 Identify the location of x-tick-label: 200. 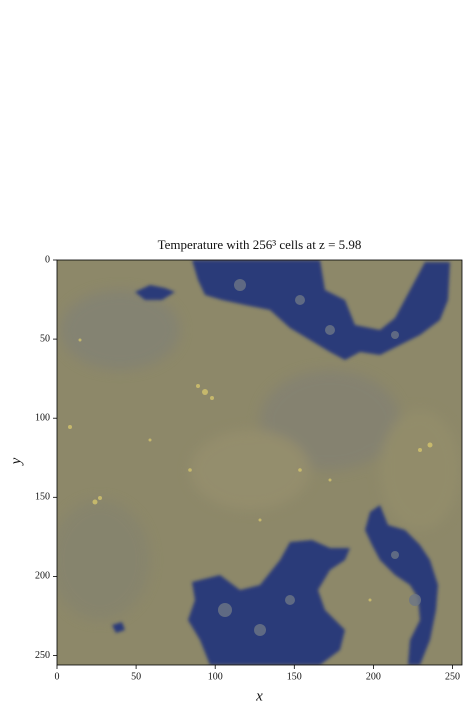
(373, 676).